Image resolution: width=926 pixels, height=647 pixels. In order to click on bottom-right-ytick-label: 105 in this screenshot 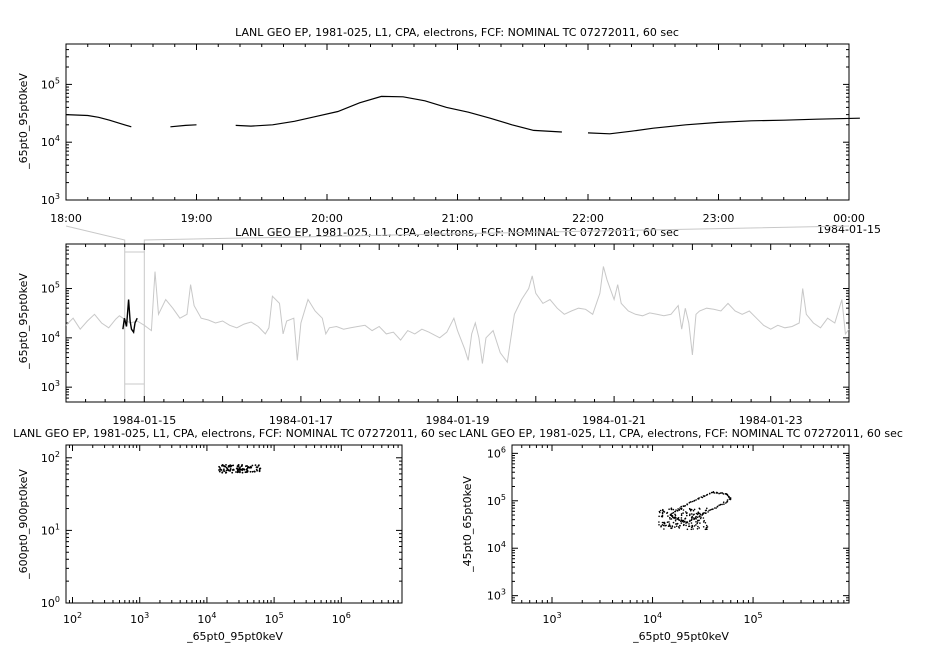, I will do `click(496, 500)`.